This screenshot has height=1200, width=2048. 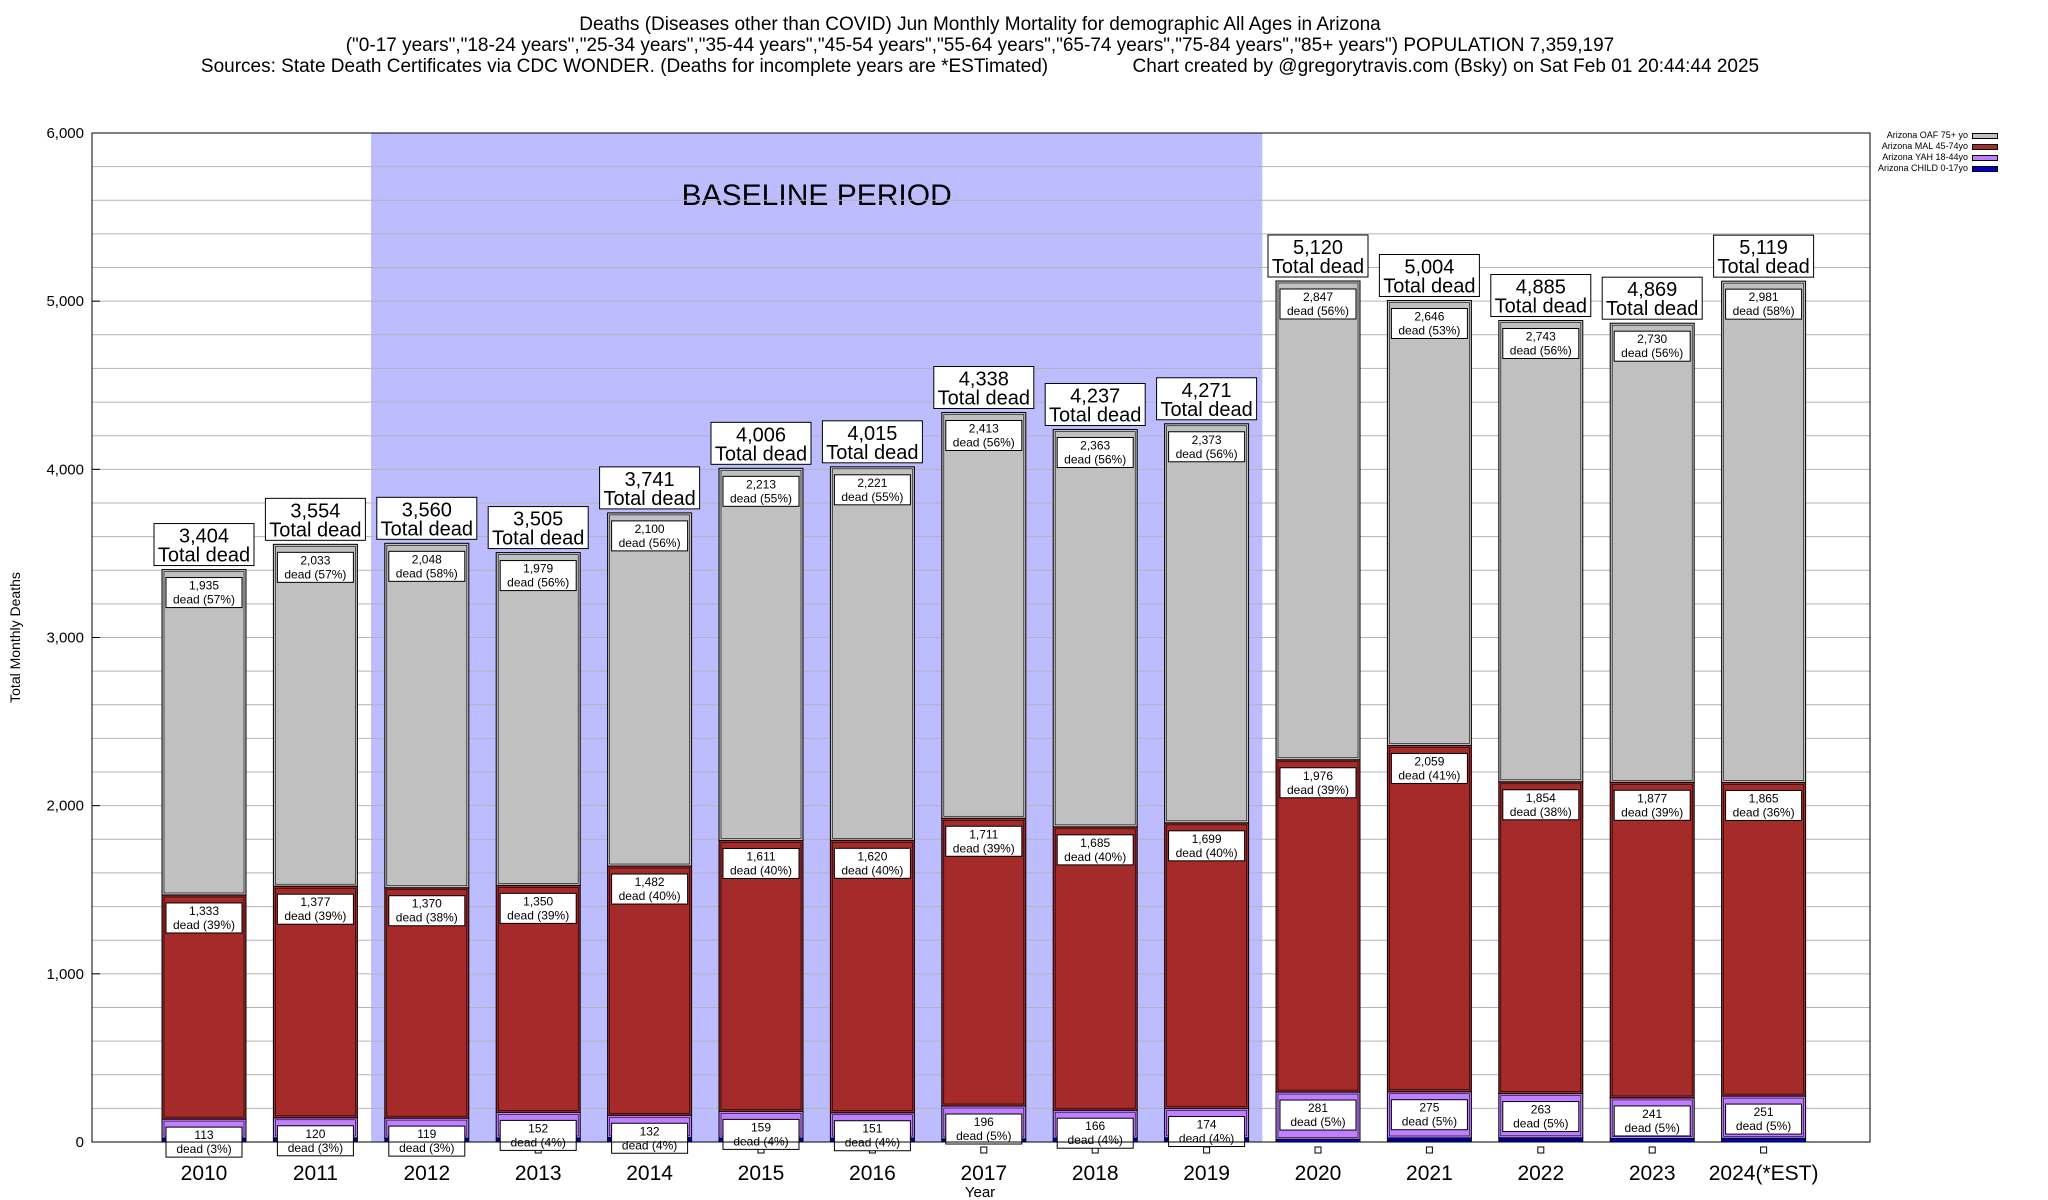 What do you see at coordinates (1207, 454) in the screenshot?
I see `data-label-pct: dead (56%)` at bounding box center [1207, 454].